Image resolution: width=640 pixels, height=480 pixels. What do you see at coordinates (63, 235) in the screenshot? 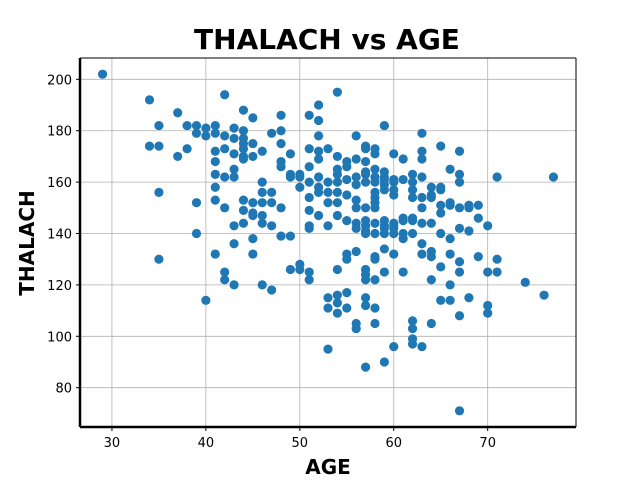
I see `y-axis-ticks: 80 100 120 140 160 180 200` at bounding box center [63, 235].